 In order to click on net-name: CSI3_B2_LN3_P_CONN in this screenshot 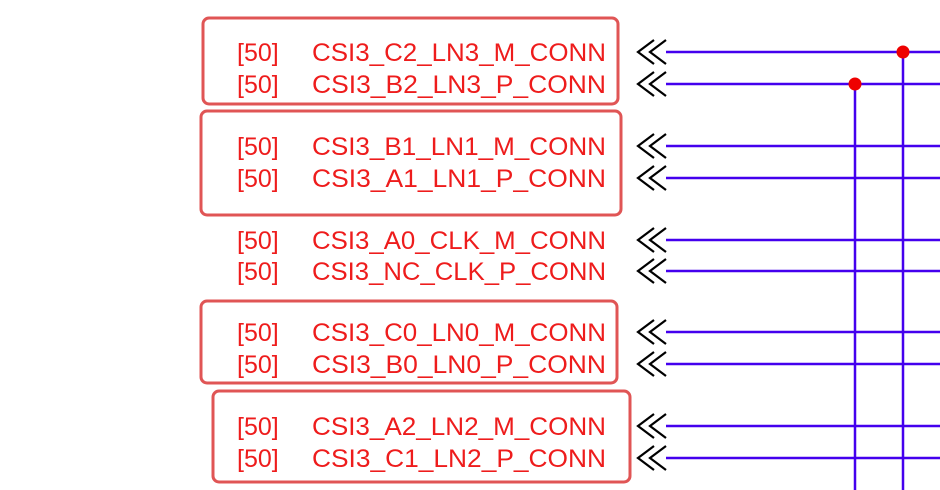, I will do `click(459, 85)`.